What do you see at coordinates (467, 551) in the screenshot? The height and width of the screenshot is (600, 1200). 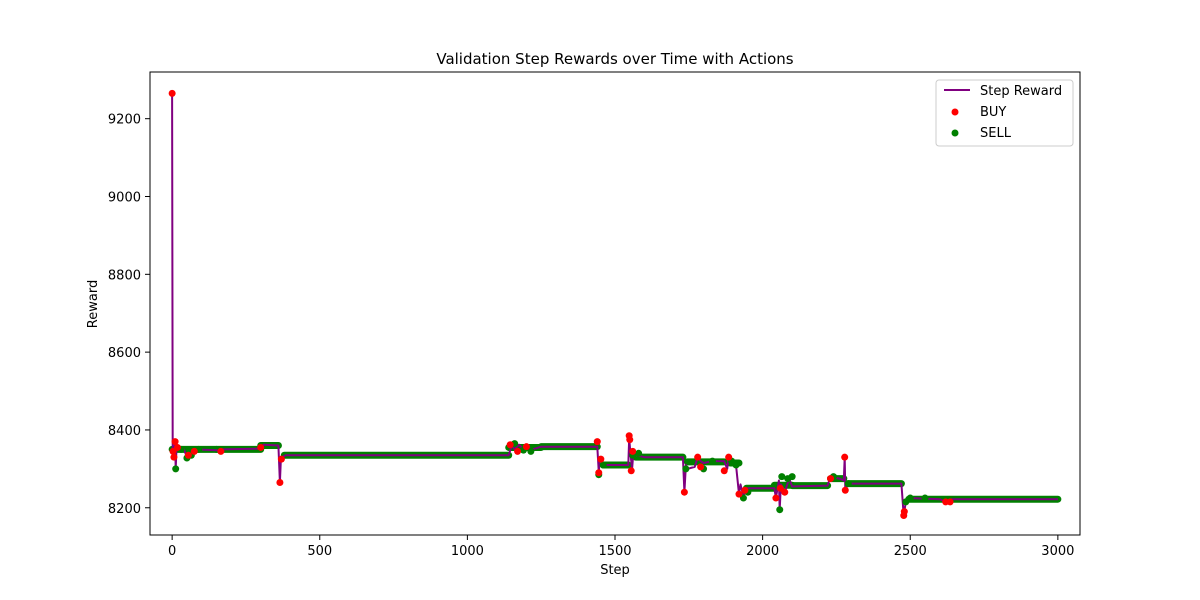 I see `x-tick-label: 1000` at bounding box center [467, 551].